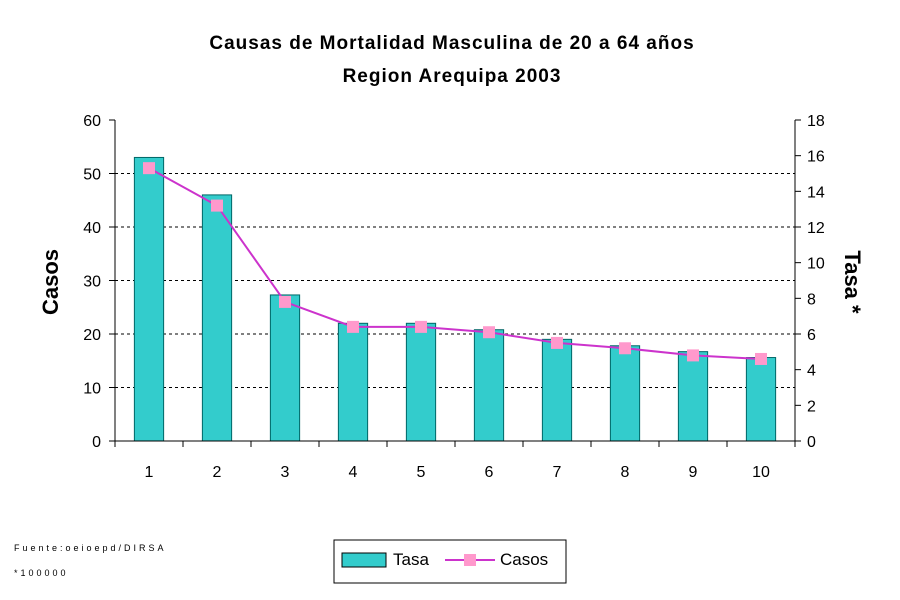 The width and height of the screenshot is (900, 600). Describe the element at coordinates (450, 561) in the screenshot. I see `legend: Tasa Casos` at that location.